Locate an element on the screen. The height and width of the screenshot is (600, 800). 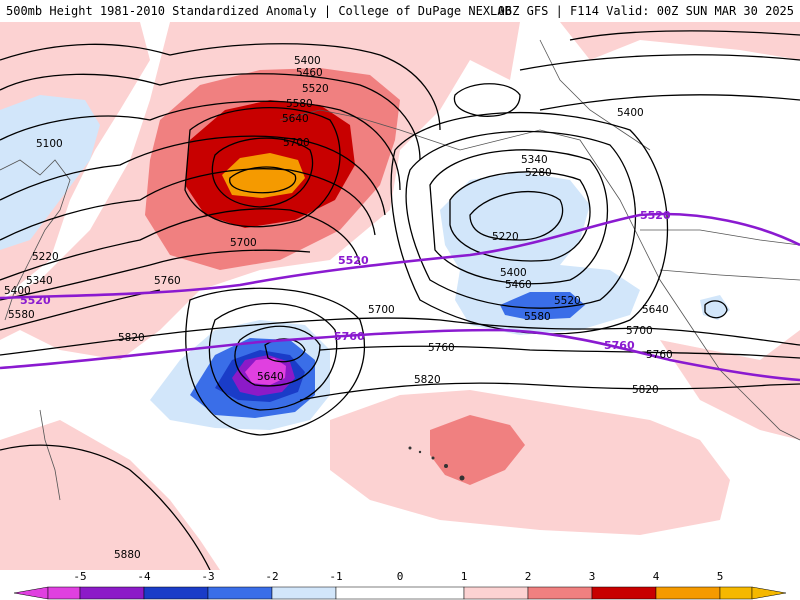
contour-label-5520-gulf: 5520 is located at coordinates (567, 301).